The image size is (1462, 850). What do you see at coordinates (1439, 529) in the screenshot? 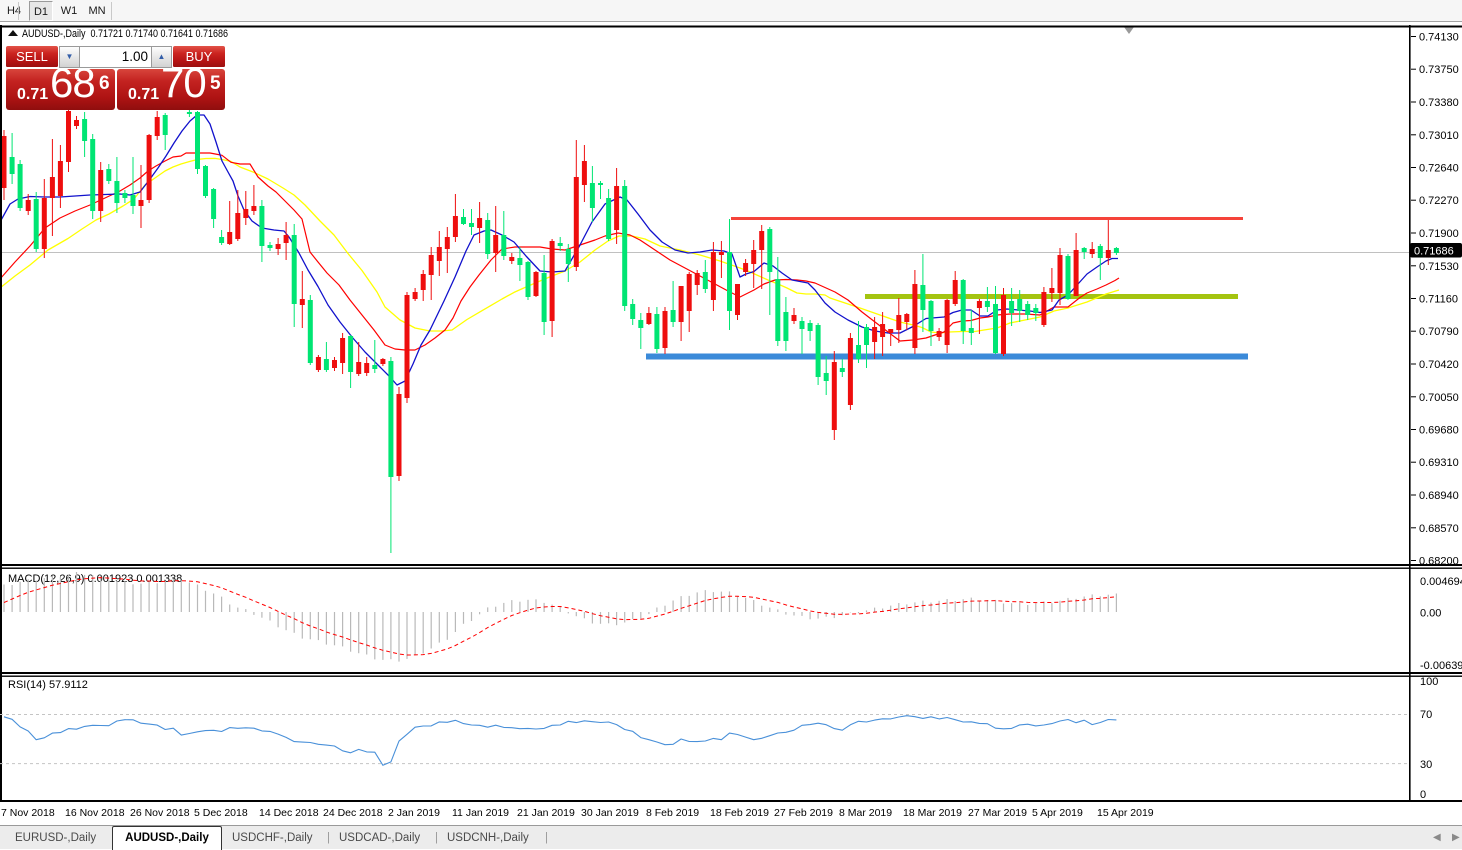
I see `svg-text: 0.68570` at bounding box center [1439, 529].